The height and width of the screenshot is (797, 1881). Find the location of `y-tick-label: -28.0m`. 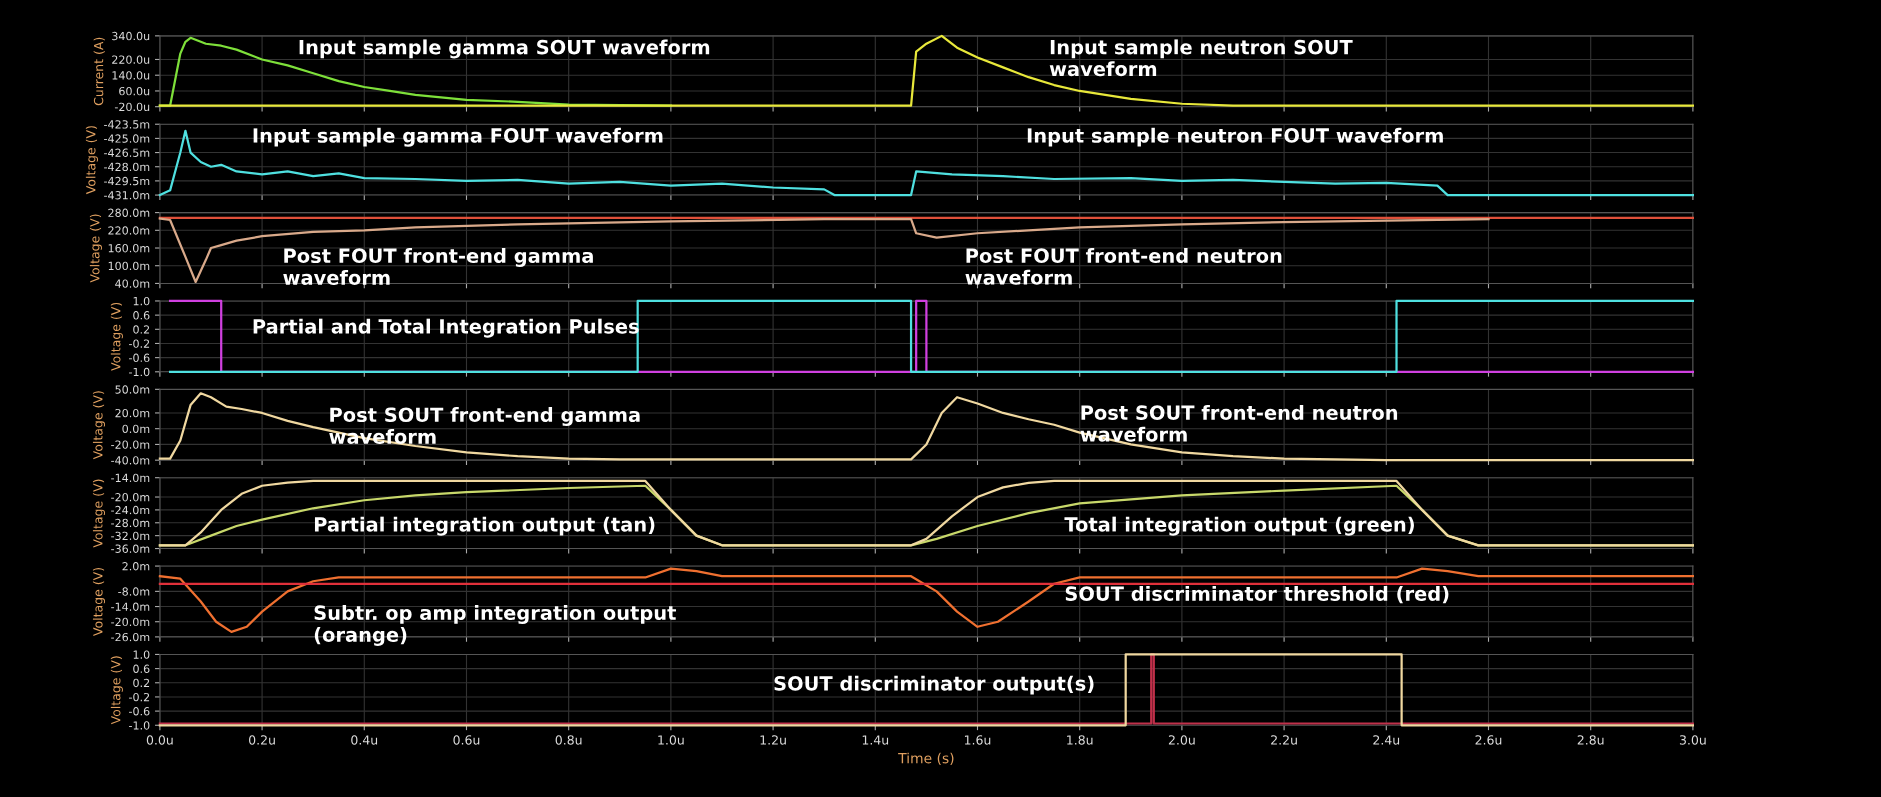

y-tick-label: -28.0m is located at coordinates (130, 523).